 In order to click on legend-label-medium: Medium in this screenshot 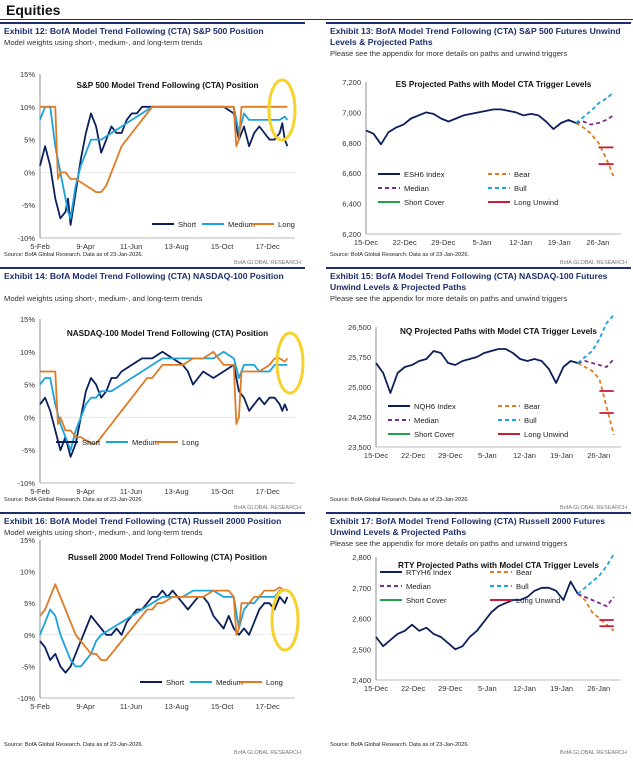, I will do `click(241, 224)`.